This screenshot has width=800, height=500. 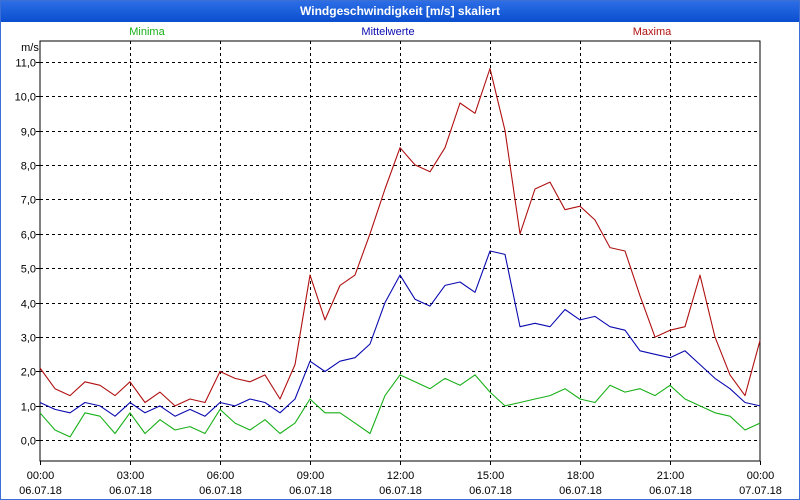 I want to click on x-tick-time-label: 09:00, so click(x=311, y=476).